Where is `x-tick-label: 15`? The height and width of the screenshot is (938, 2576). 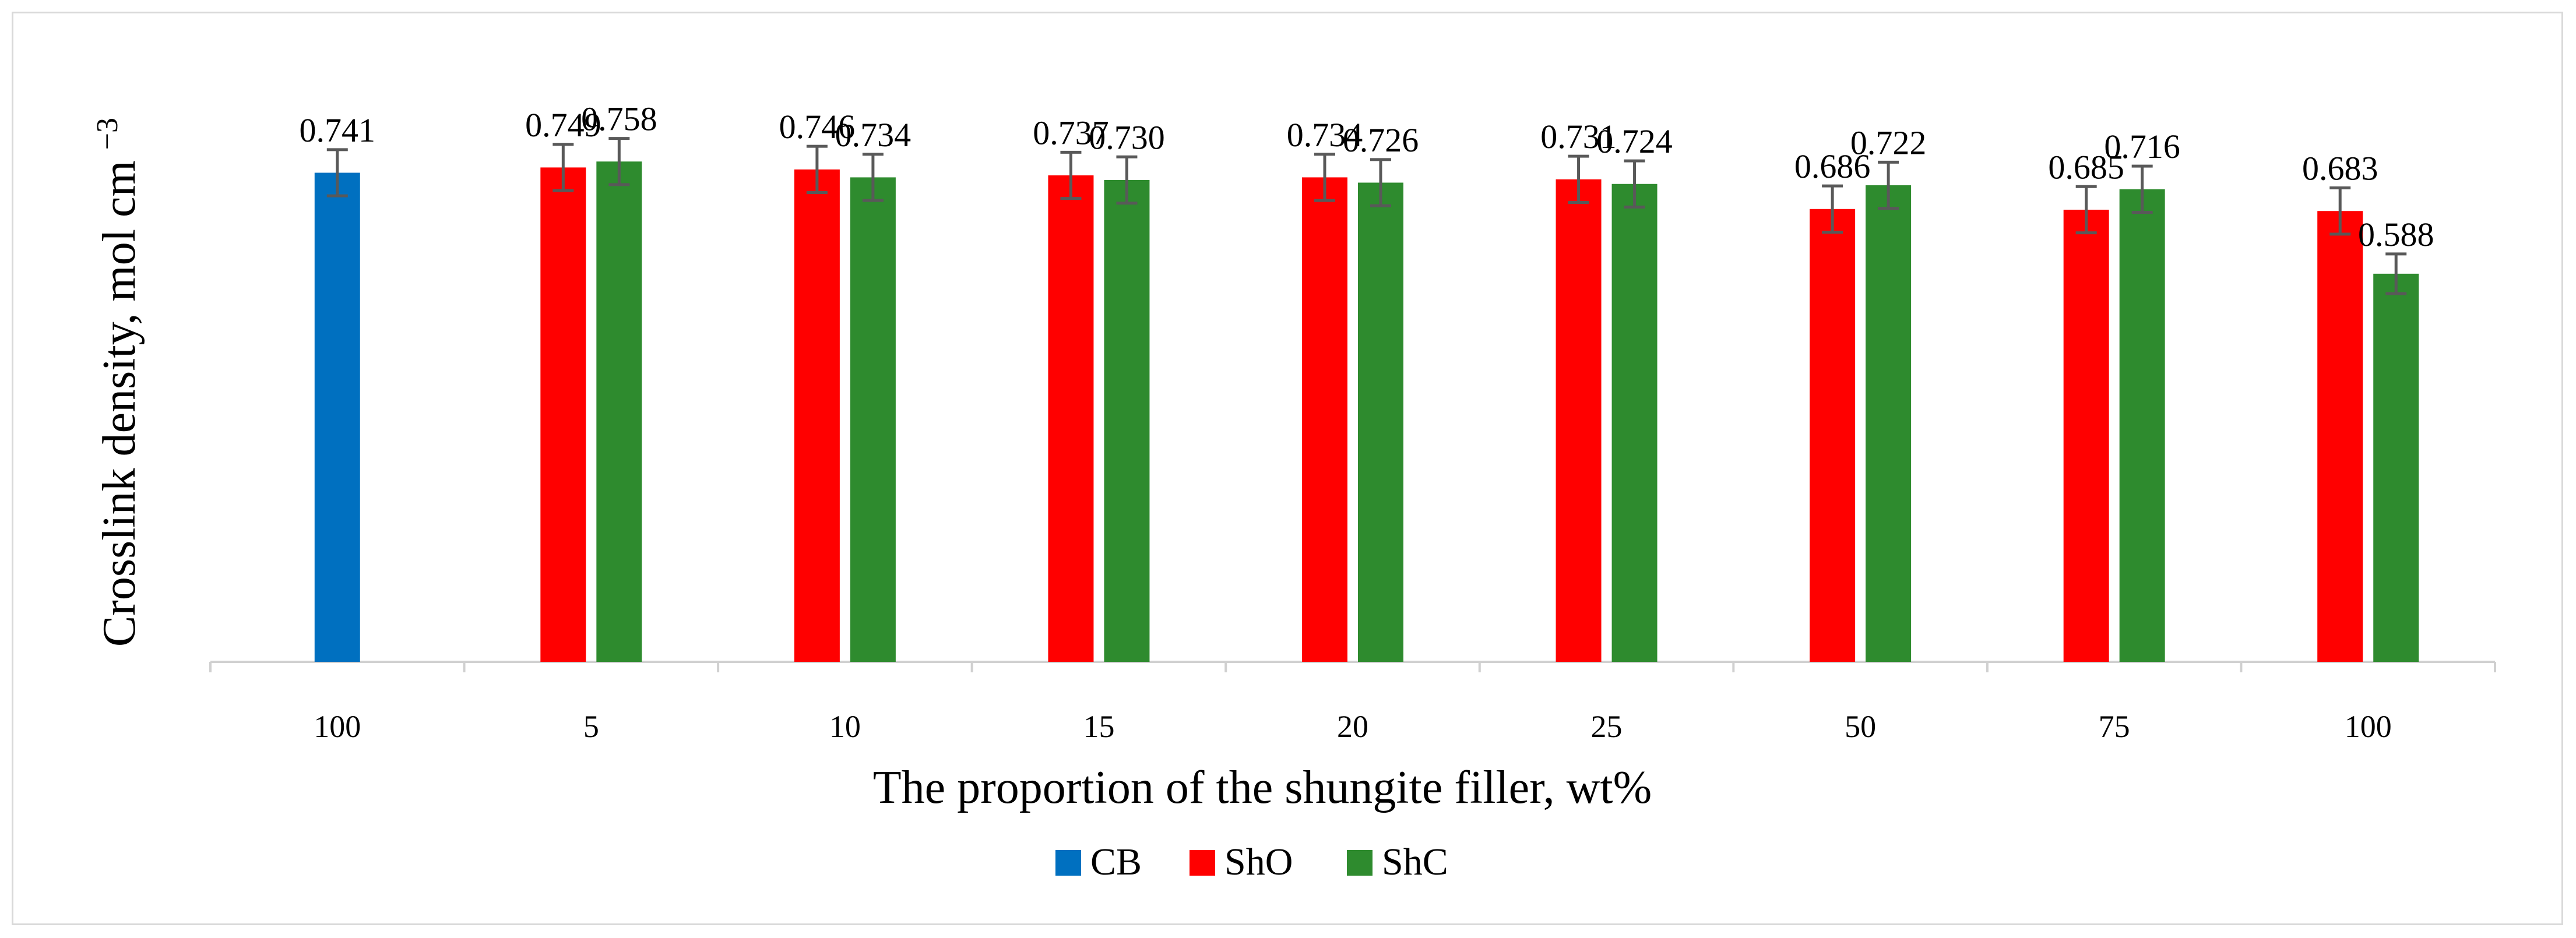 x-tick-label: 15 is located at coordinates (1099, 726).